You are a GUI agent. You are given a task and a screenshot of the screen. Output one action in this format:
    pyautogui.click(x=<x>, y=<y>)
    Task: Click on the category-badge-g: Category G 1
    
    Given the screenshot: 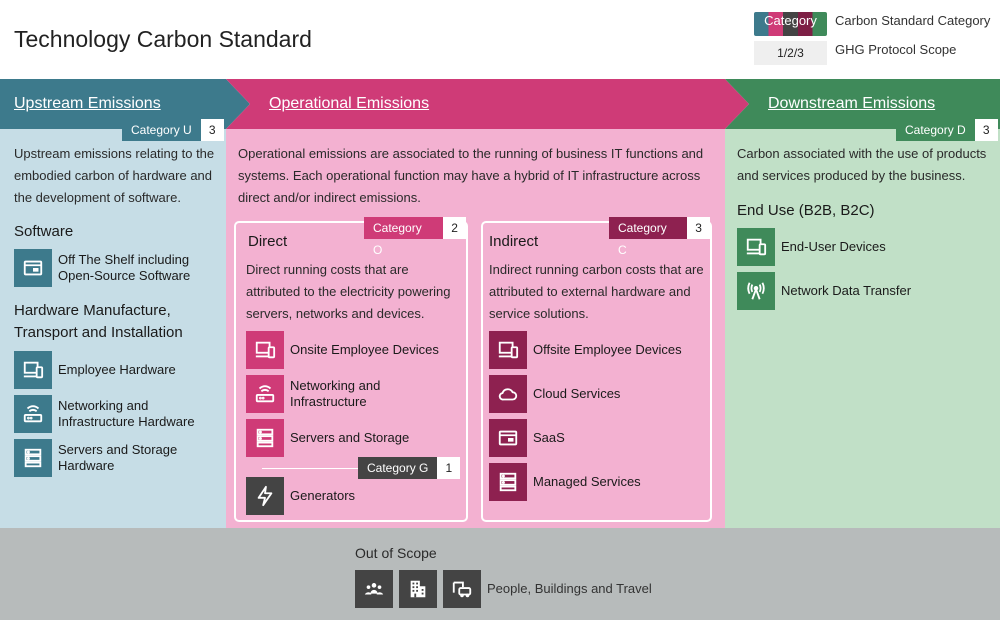 What is the action you would take?
    pyautogui.click(x=409, y=468)
    